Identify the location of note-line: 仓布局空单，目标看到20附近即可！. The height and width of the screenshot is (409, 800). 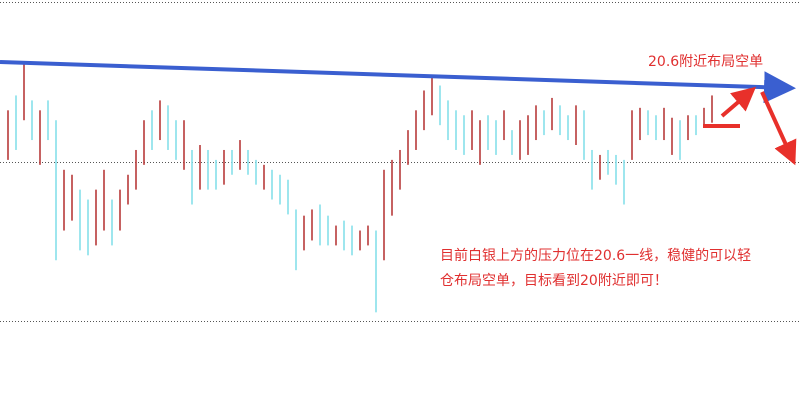
(554, 281).